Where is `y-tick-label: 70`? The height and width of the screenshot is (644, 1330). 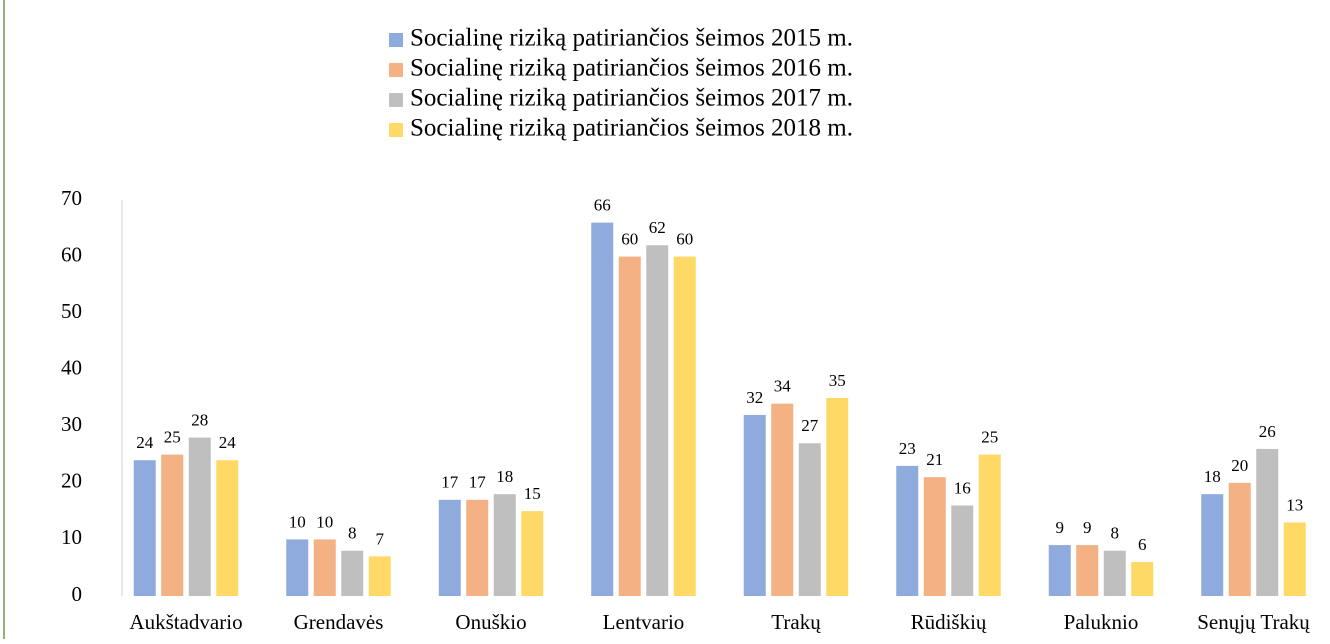 y-tick-label: 70 is located at coordinates (71, 198).